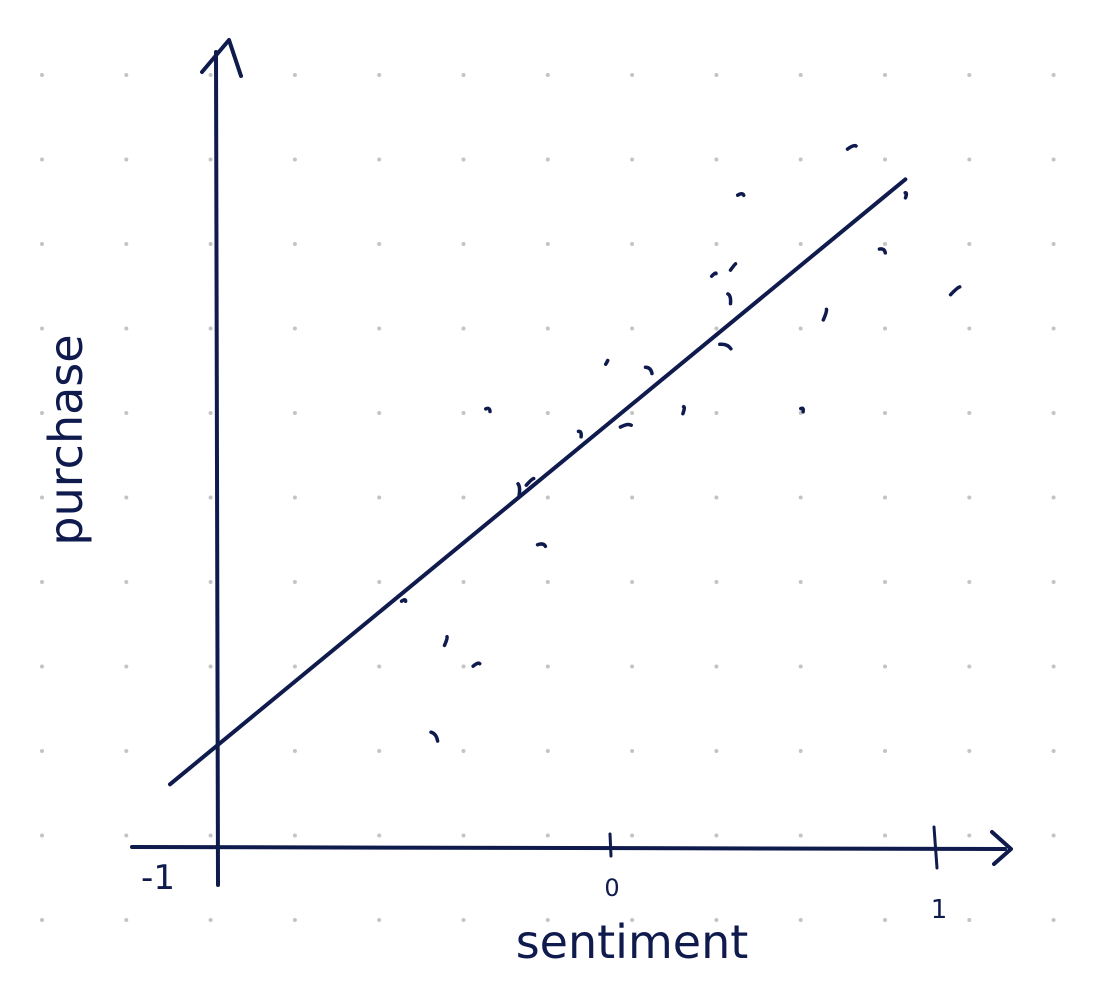 The image size is (1104, 1002). Describe the element at coordinates (632, 942) in the screenshot. I see `x-axis-label: sentiment` at that location.